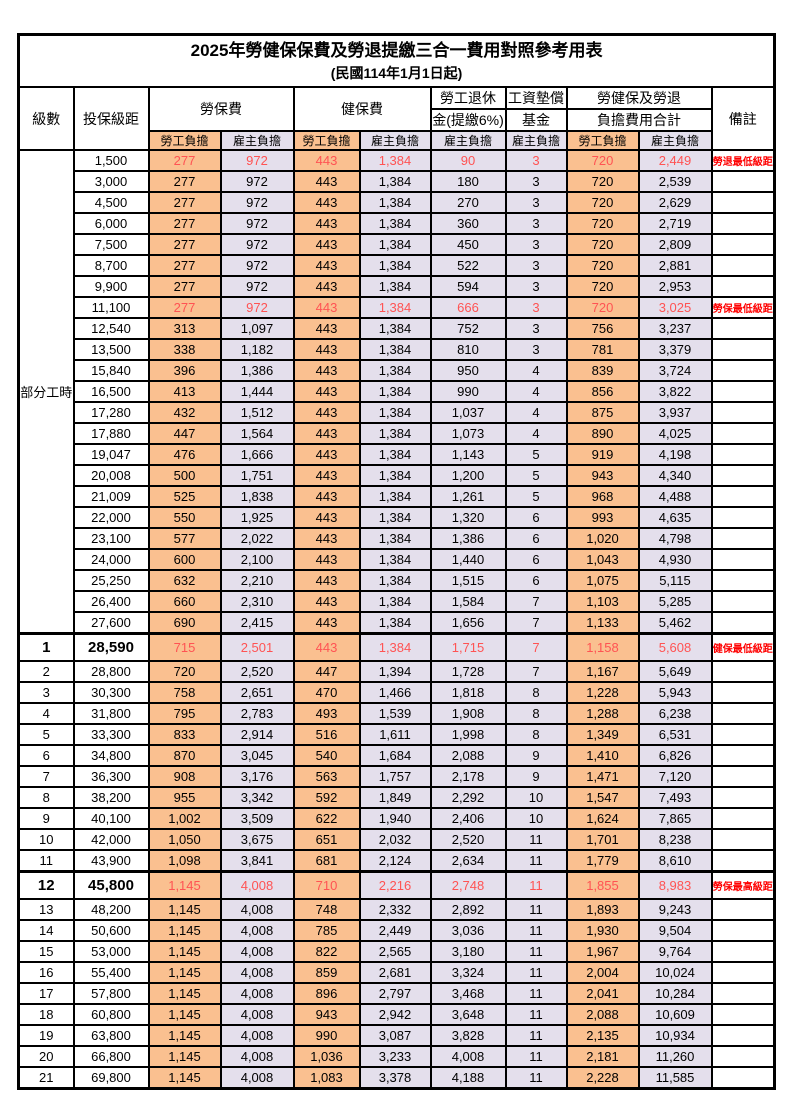  Describe the element at coordinates (257, 713) in the screenshot. I see `labor-employer-fee: 2,783` at that location.